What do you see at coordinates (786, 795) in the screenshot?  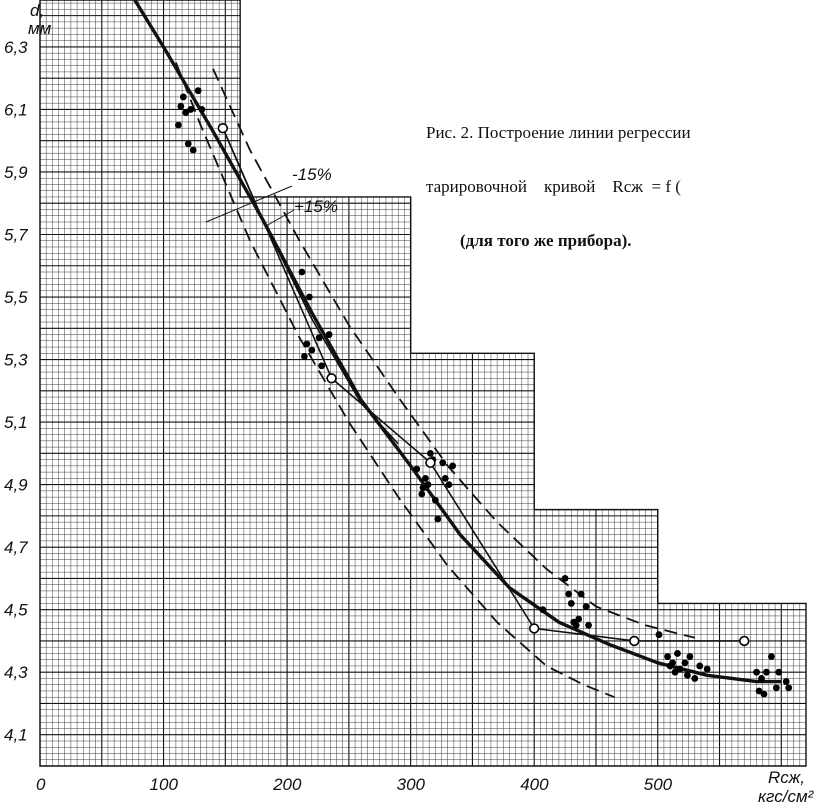 I see `x-axis-unit: кгс/см²` at bounding box center [786, 795].